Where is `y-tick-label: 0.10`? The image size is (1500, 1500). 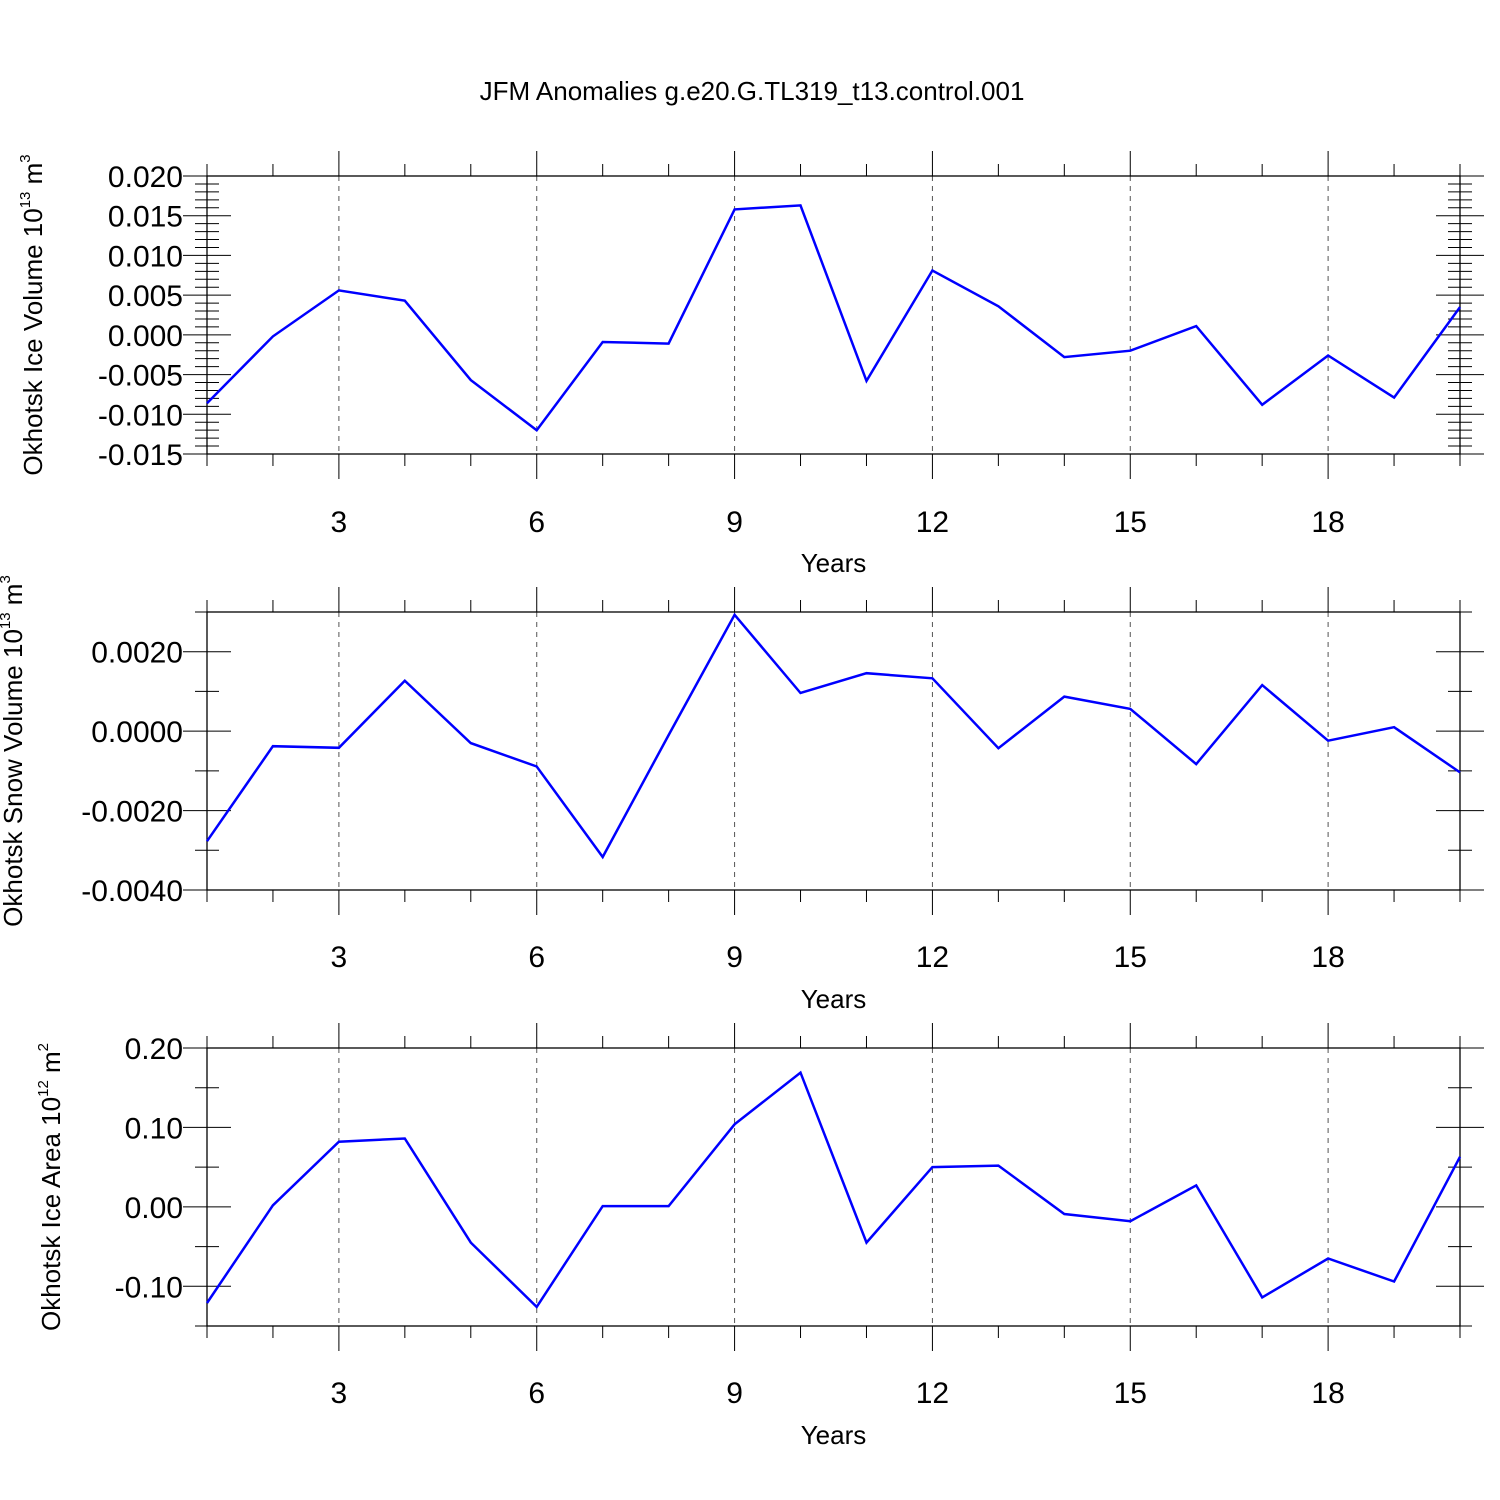
y-tick-label: 0.10 is located at coordinates (154, 1128).